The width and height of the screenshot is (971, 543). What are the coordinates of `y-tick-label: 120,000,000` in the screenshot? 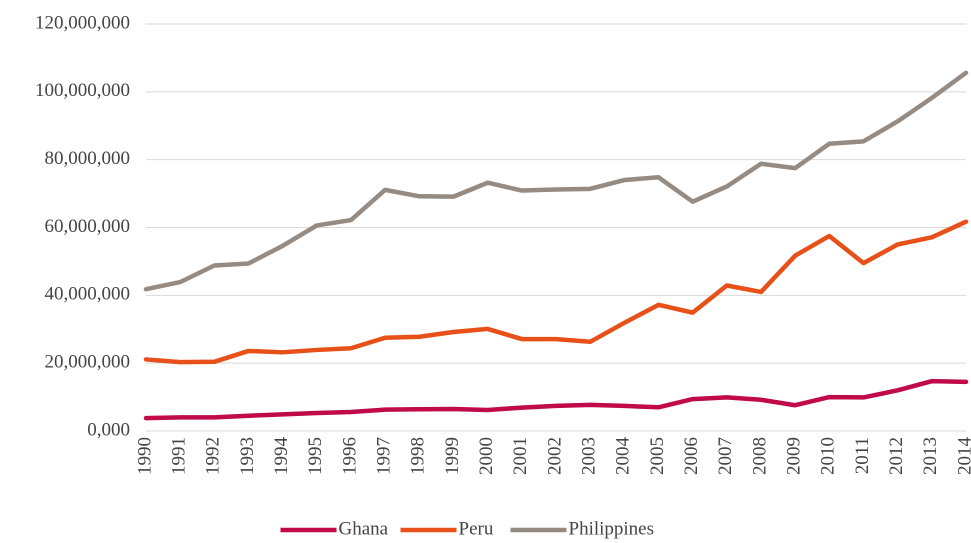 It's located at (82, 22).